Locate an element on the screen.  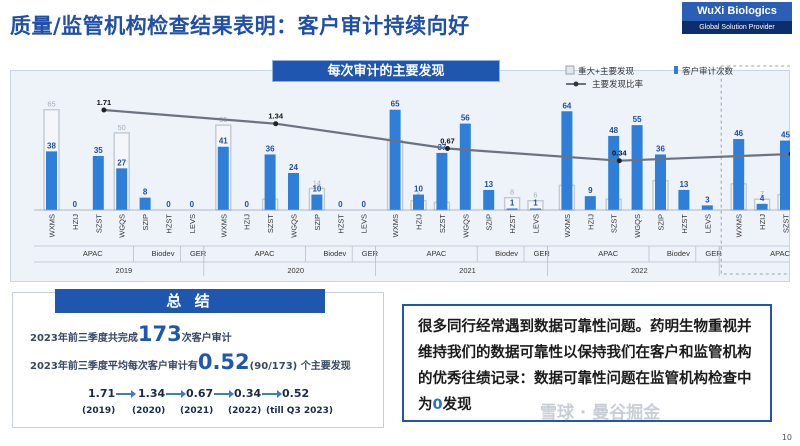
legend-audits-swatch is located at coordinates (676, 70).